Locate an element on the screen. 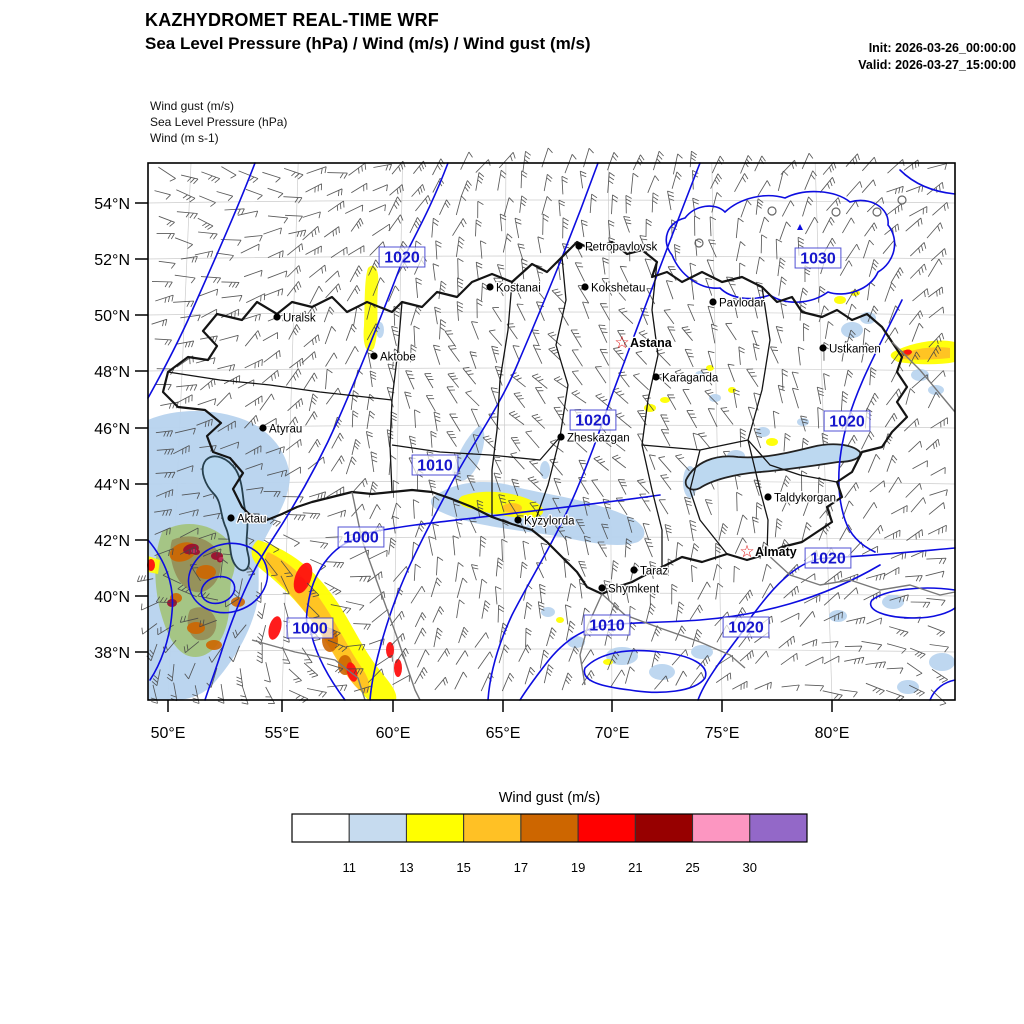 The height and width of the screenshot is (1024, 1024). pressure-label: 1020 is located at coordinates (402, 257).